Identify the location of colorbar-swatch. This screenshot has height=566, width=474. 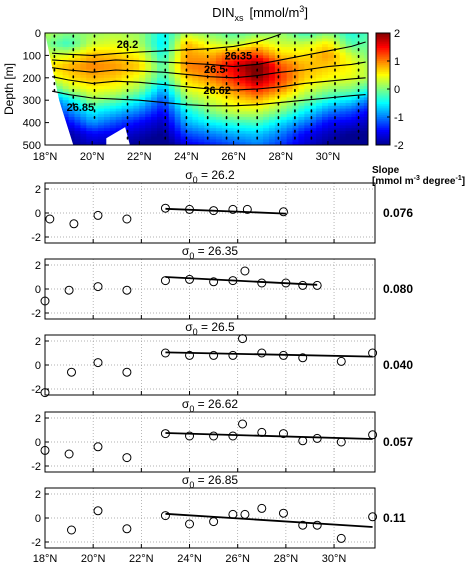
(383, 101).